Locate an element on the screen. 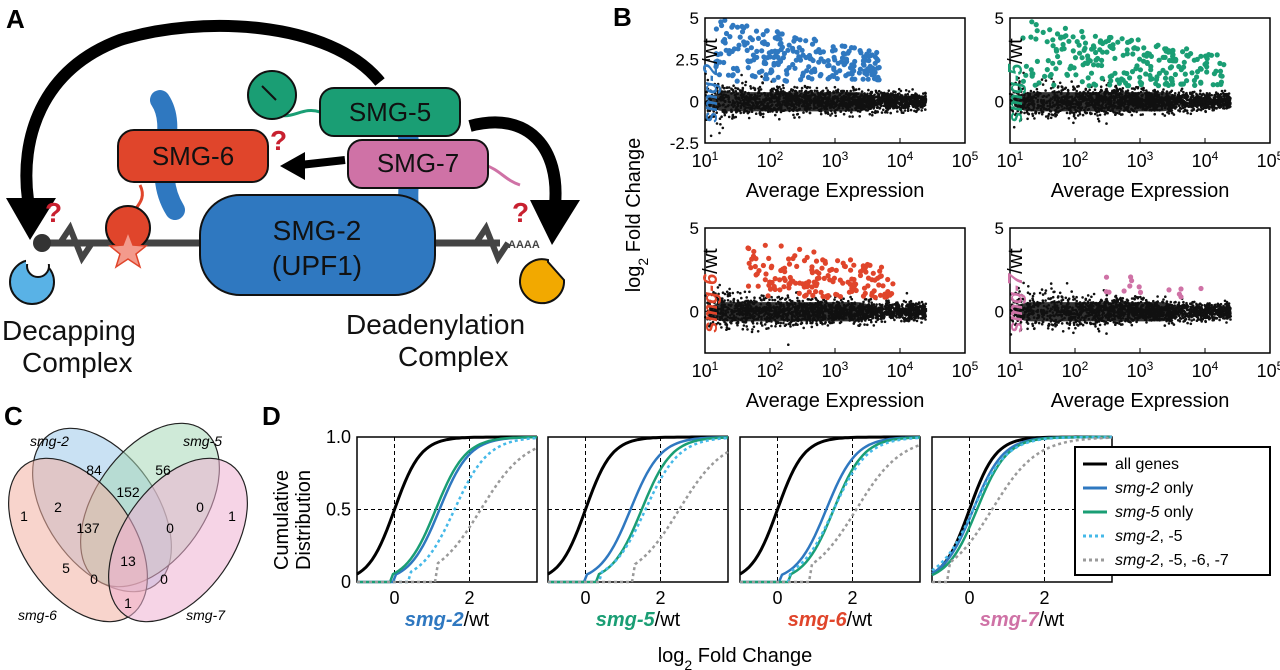  smg2-label: SMG-2 is located at coordinates (317, 230).